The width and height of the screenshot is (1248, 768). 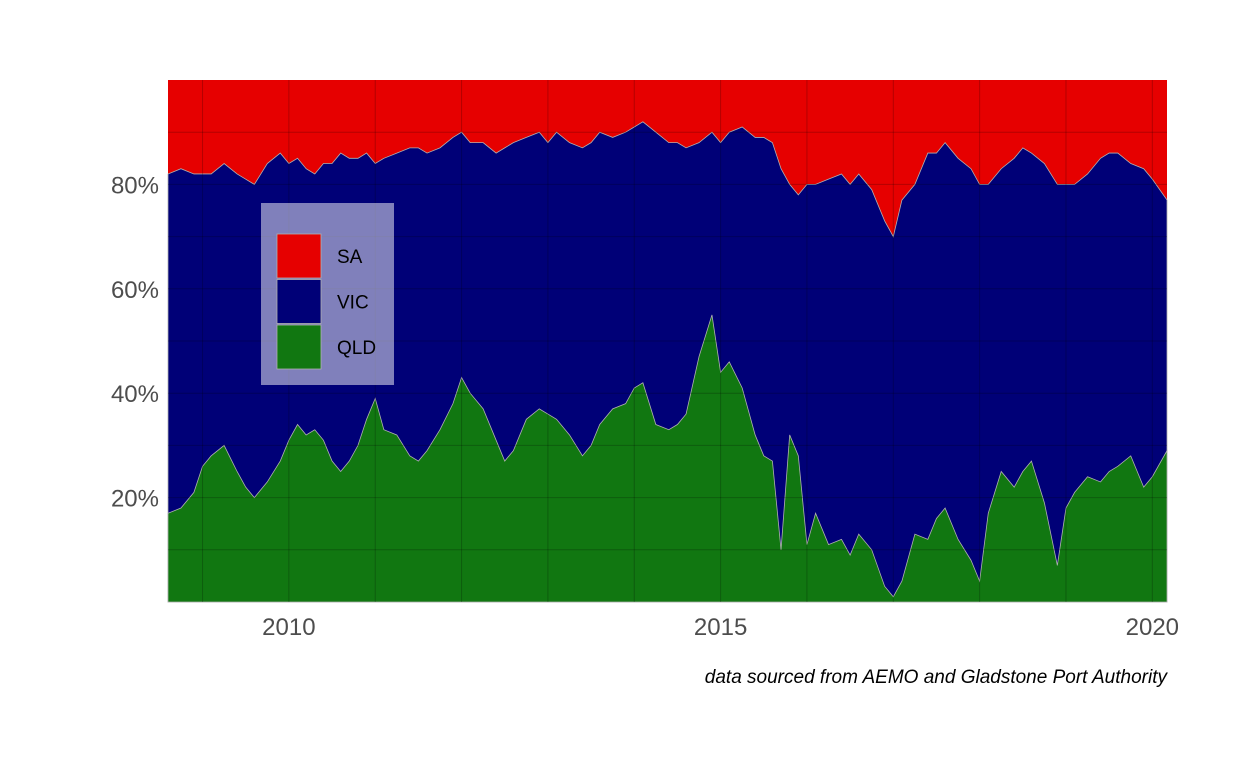 I want to click on legend-swatch-sa, so click(x=299, y=256).